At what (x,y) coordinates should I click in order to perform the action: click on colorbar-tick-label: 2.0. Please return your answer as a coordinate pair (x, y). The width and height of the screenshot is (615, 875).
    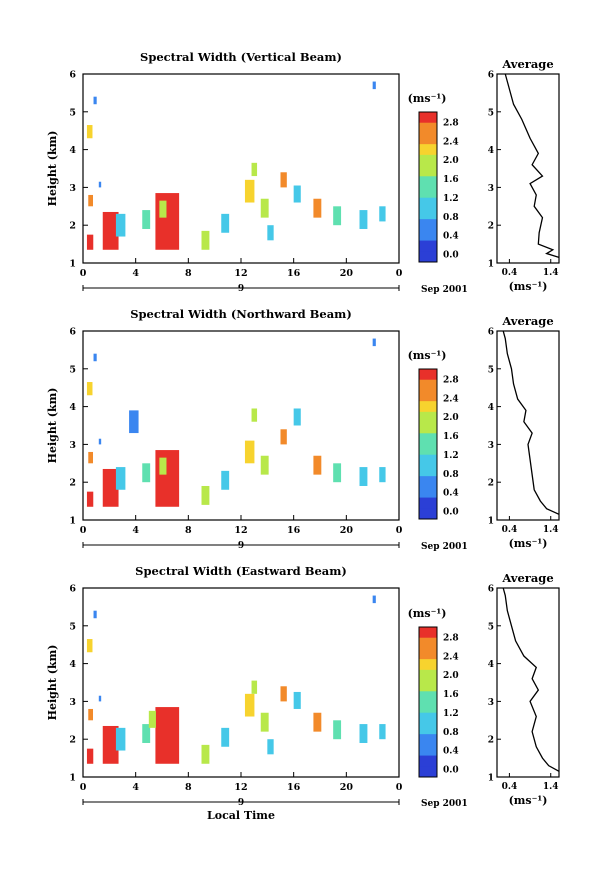
    Looking at the image, I should click on (451, 676).